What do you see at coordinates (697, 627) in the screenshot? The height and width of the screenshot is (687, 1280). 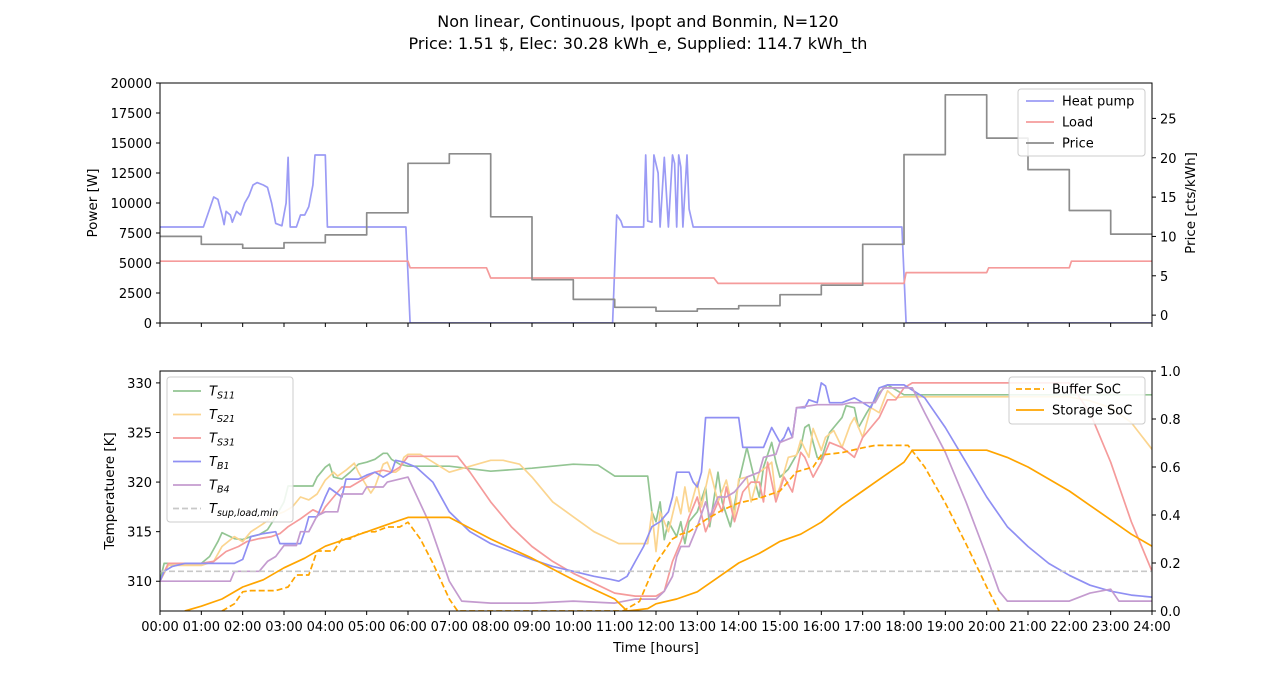 I see `x-tick-label: 13:00` at bounding box center [697, 627].